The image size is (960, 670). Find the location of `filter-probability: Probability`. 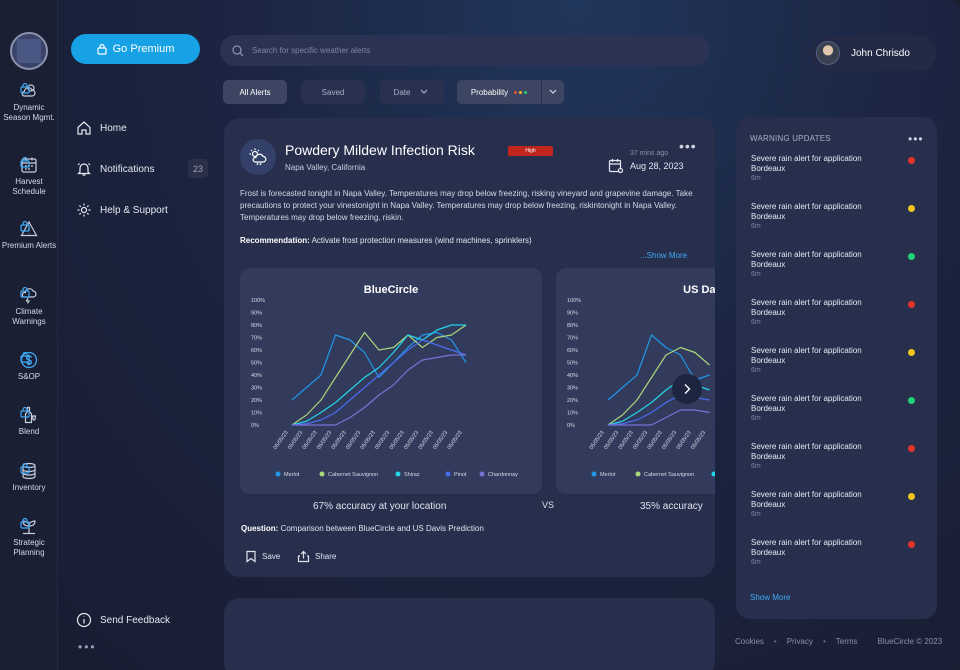

filter-probability: Probability is located at coordinates (499, 92).